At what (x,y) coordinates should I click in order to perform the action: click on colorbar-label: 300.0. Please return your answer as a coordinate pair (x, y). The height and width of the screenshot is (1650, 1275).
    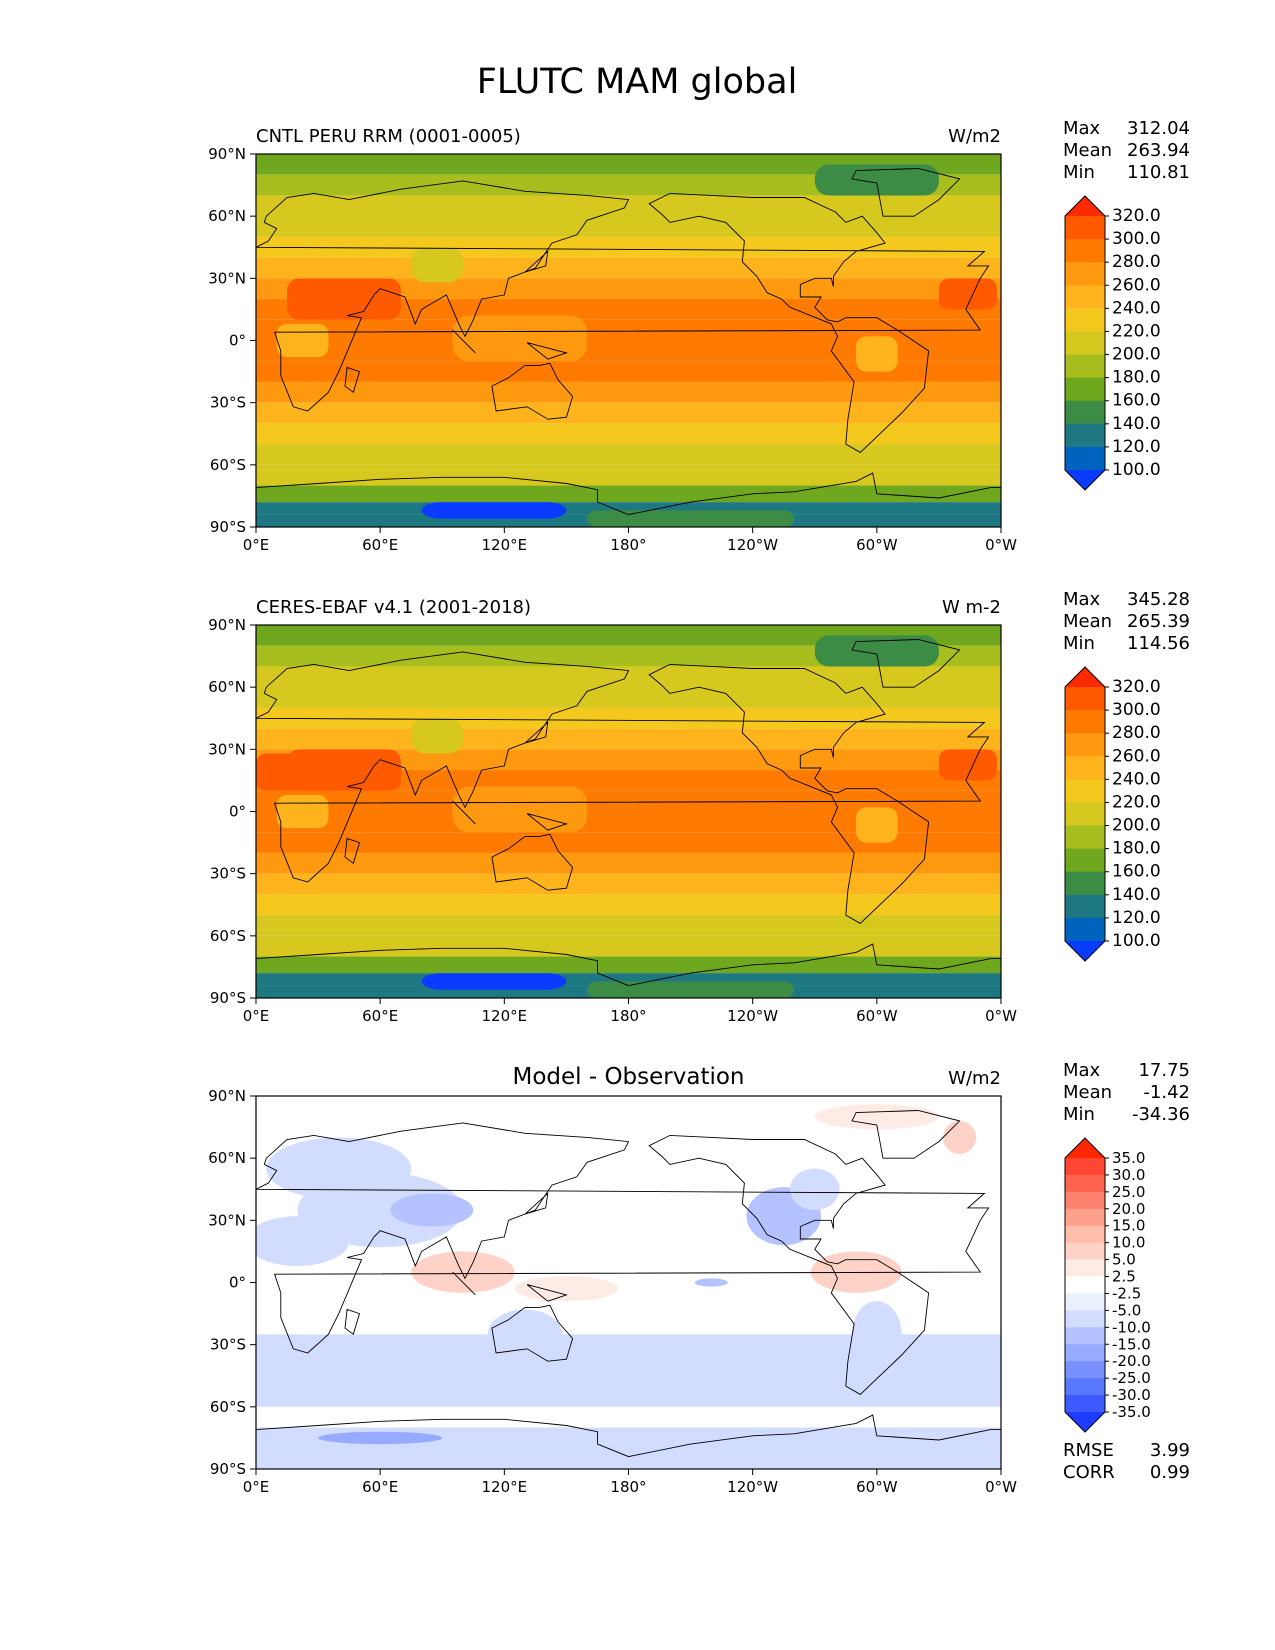
    Looking at the image, I should click on (1136, 239).